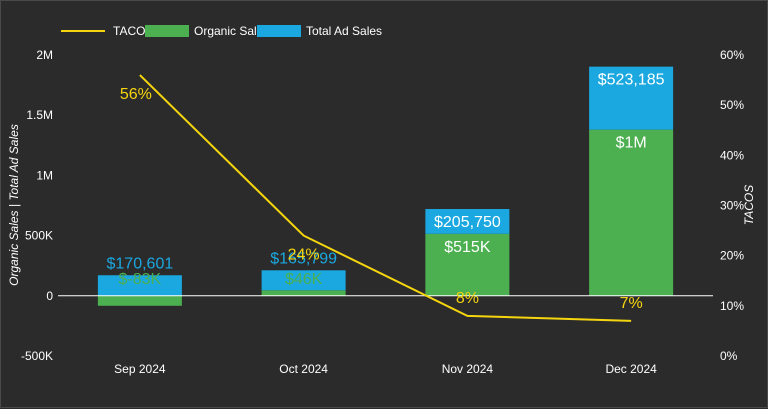 This screenshot has width=768, height=409. Describe the element at coordinates (749, 205) in the screenshot. I see `y-right-axis-title: TACOS` at that location.